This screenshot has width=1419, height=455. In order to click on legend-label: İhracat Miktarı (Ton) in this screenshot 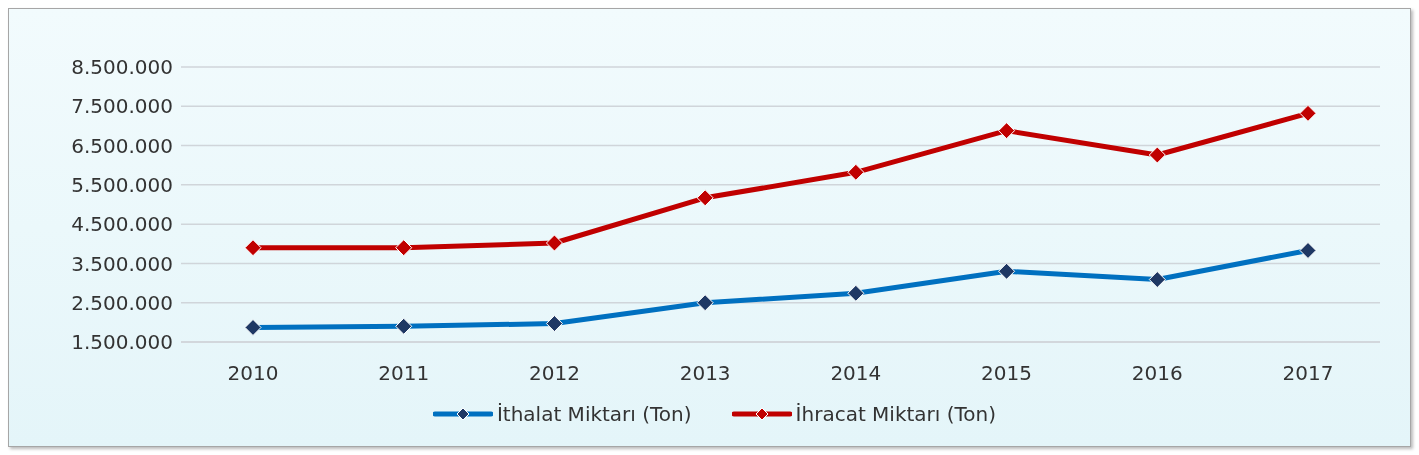, I will do `click(896, 414)`.